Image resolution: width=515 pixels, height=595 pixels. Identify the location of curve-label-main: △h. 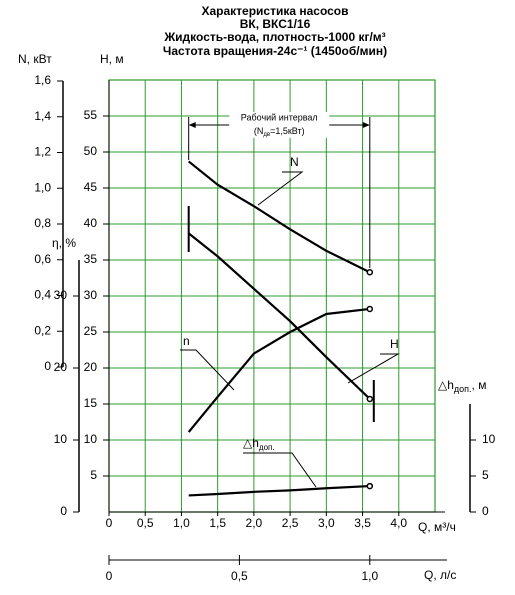
(251, 443).